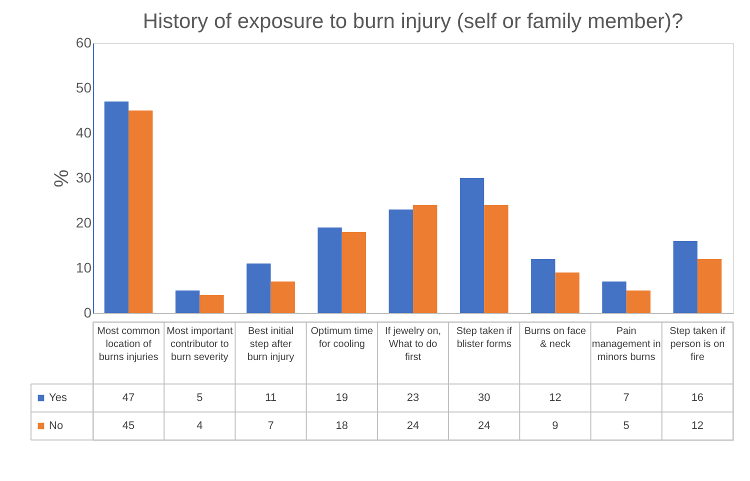  I want to click on x-tick-label: Most important contributor to burn severity, so click(199, 344).